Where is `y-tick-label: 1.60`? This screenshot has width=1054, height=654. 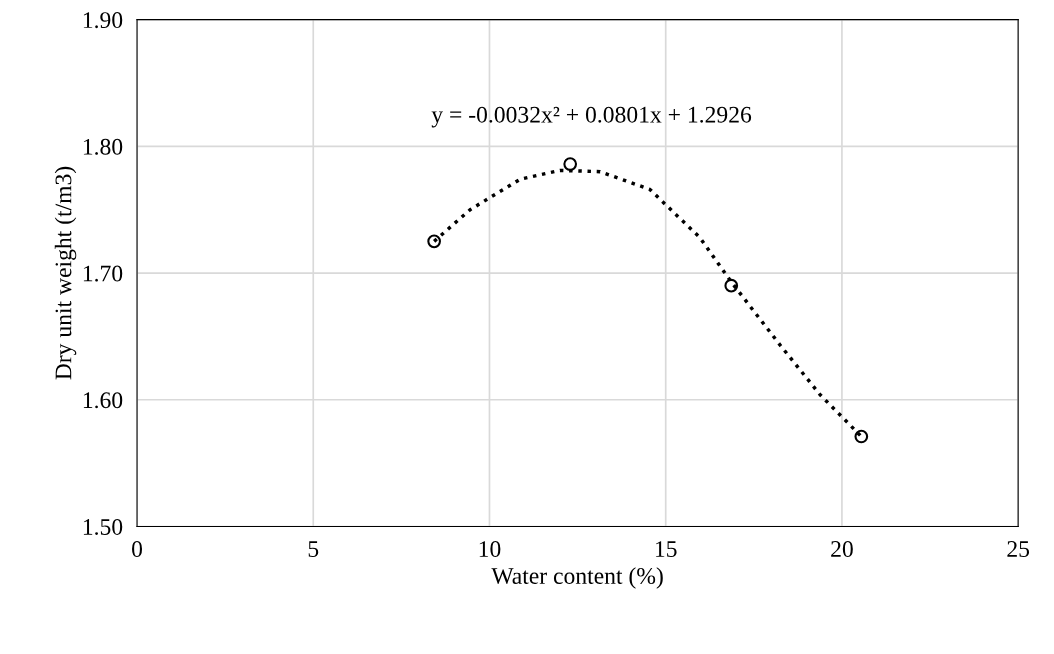 y-tick-label: 1.60 is located at coordinates (103, 400).